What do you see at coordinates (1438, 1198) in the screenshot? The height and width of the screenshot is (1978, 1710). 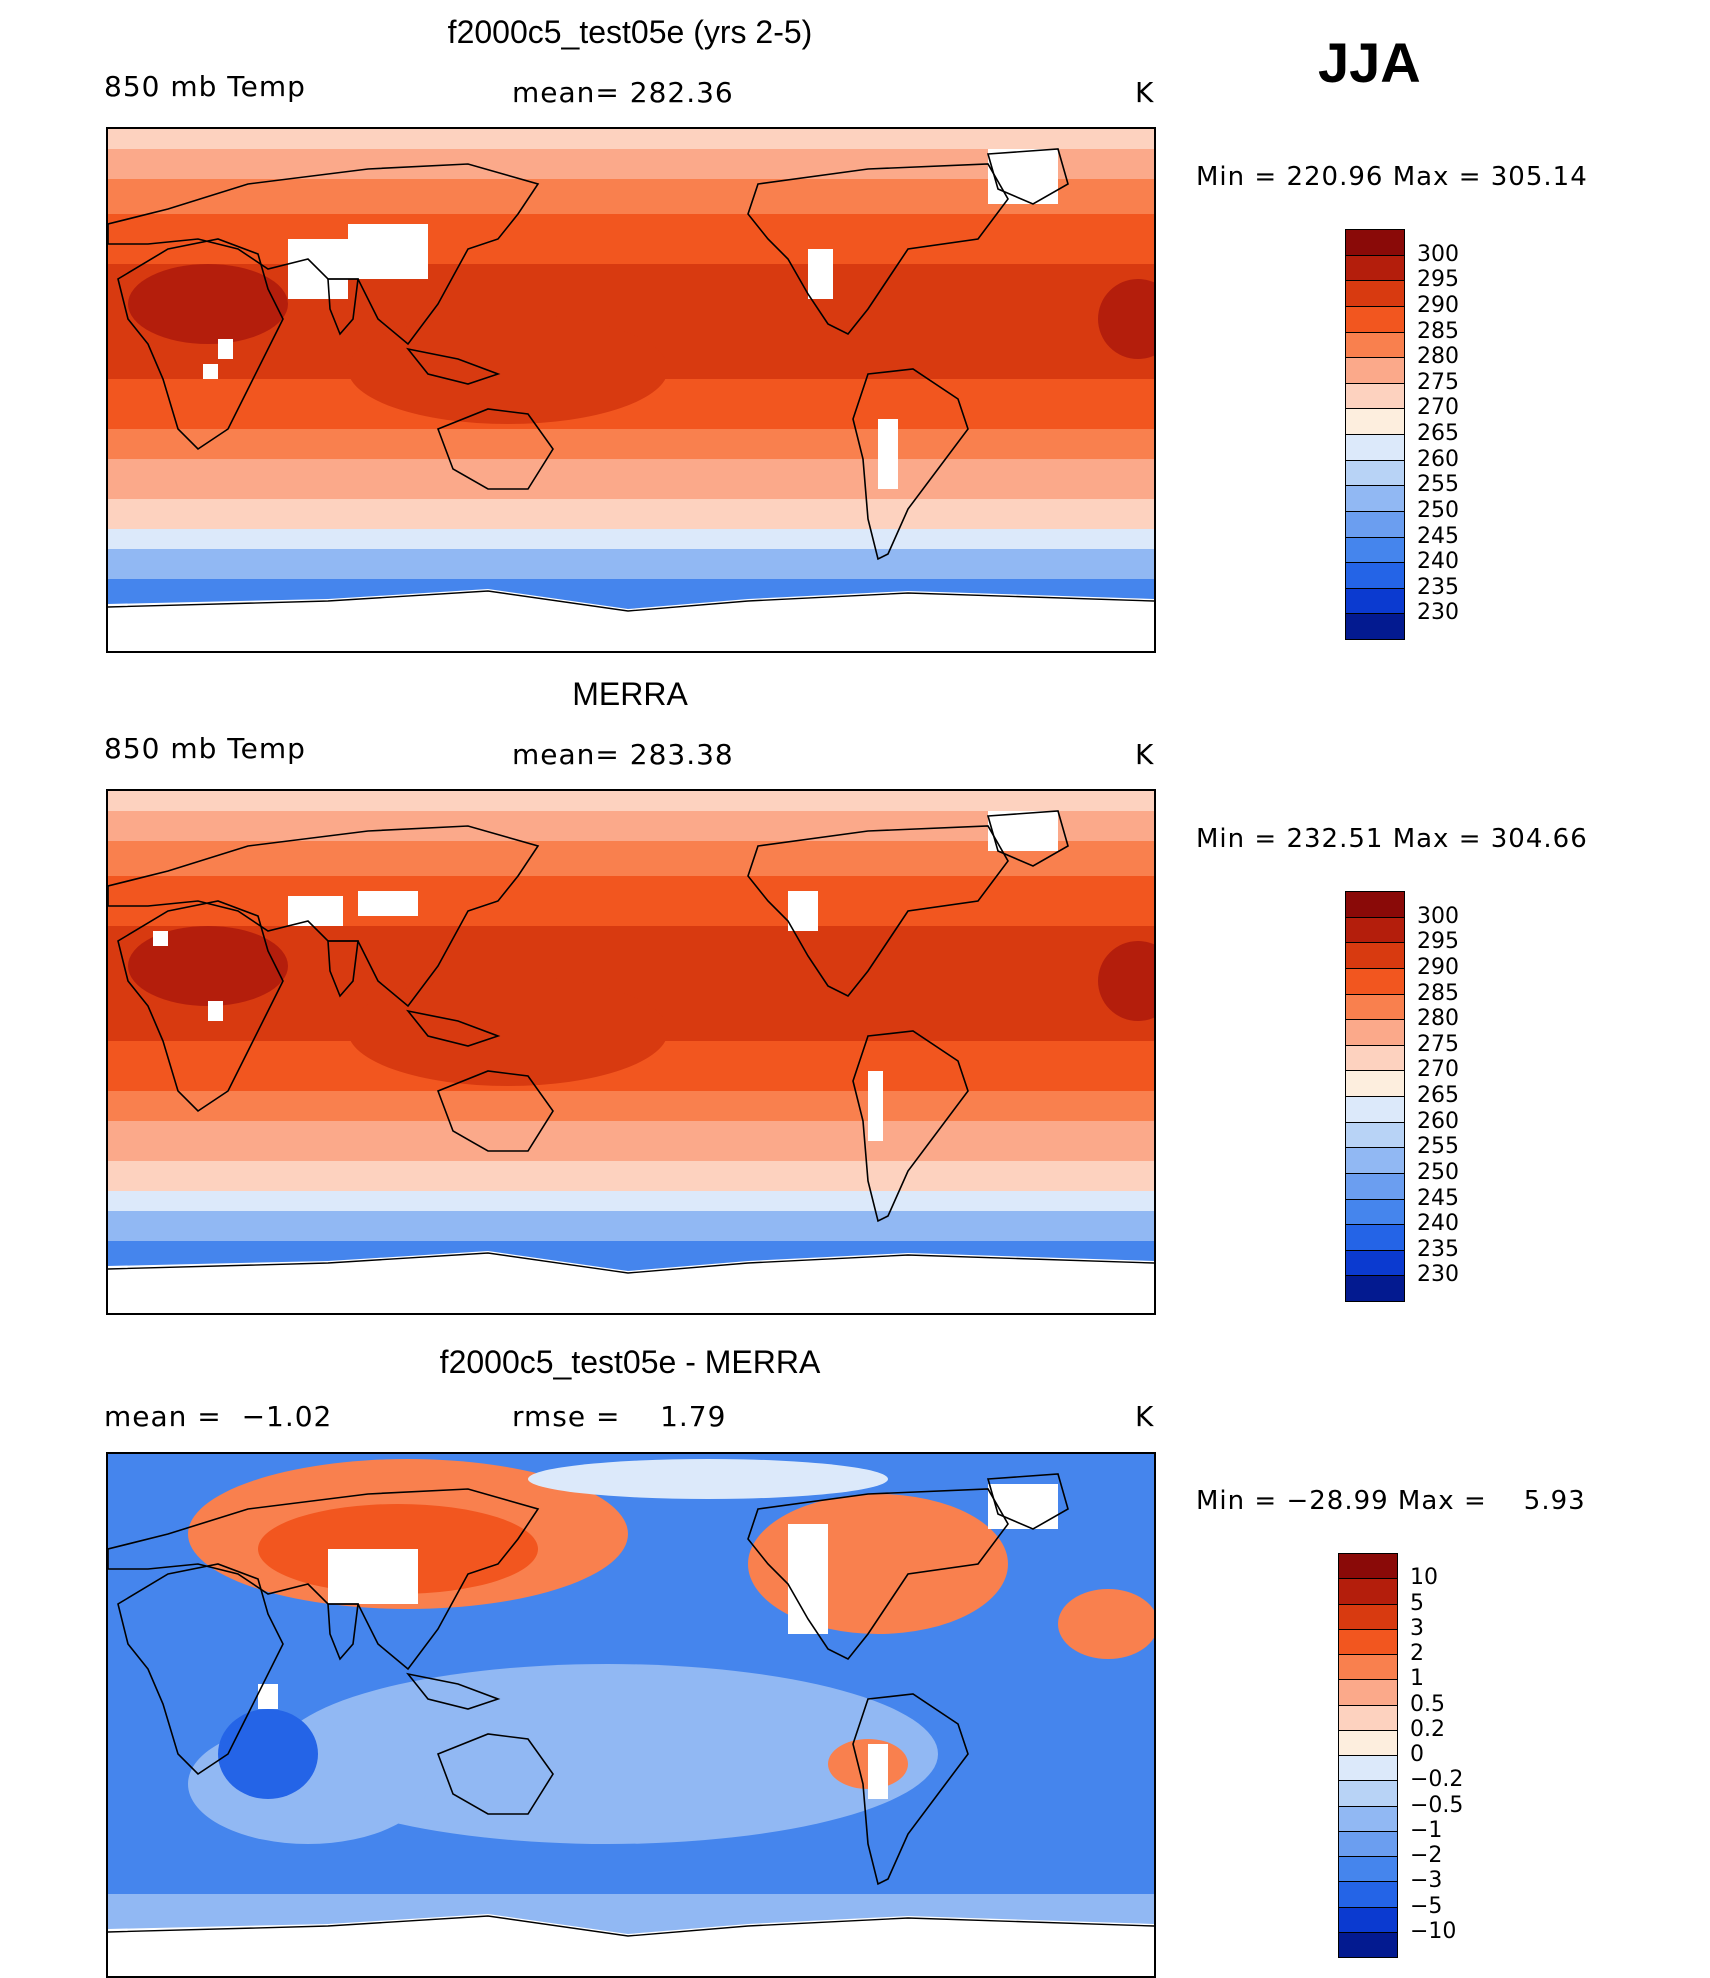 I see `colorbar-tick-label: 245` at bounding box center [1438, 1198].